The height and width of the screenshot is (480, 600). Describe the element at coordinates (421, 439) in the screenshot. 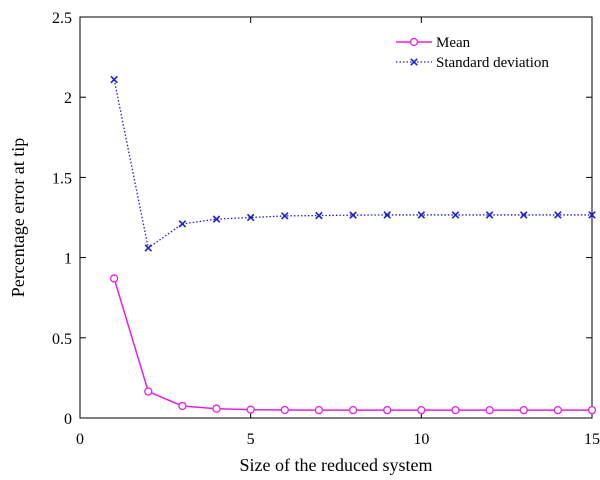

I see `x-tick-label: 10` at that location.